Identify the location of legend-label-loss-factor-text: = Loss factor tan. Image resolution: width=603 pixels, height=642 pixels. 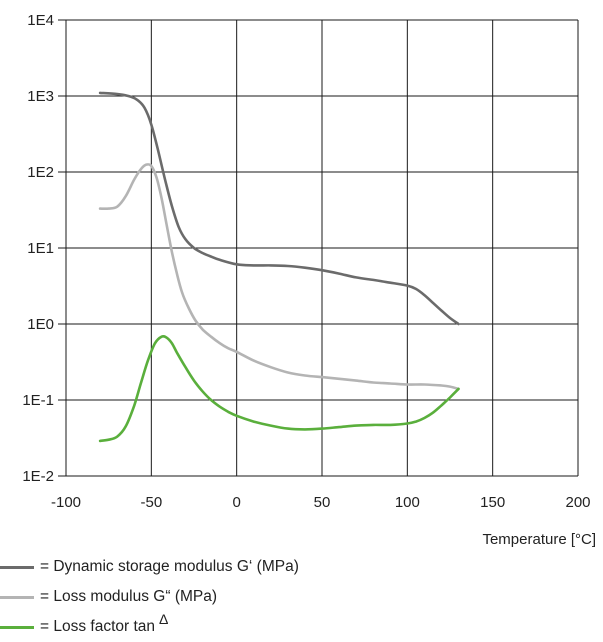
(98, 626).